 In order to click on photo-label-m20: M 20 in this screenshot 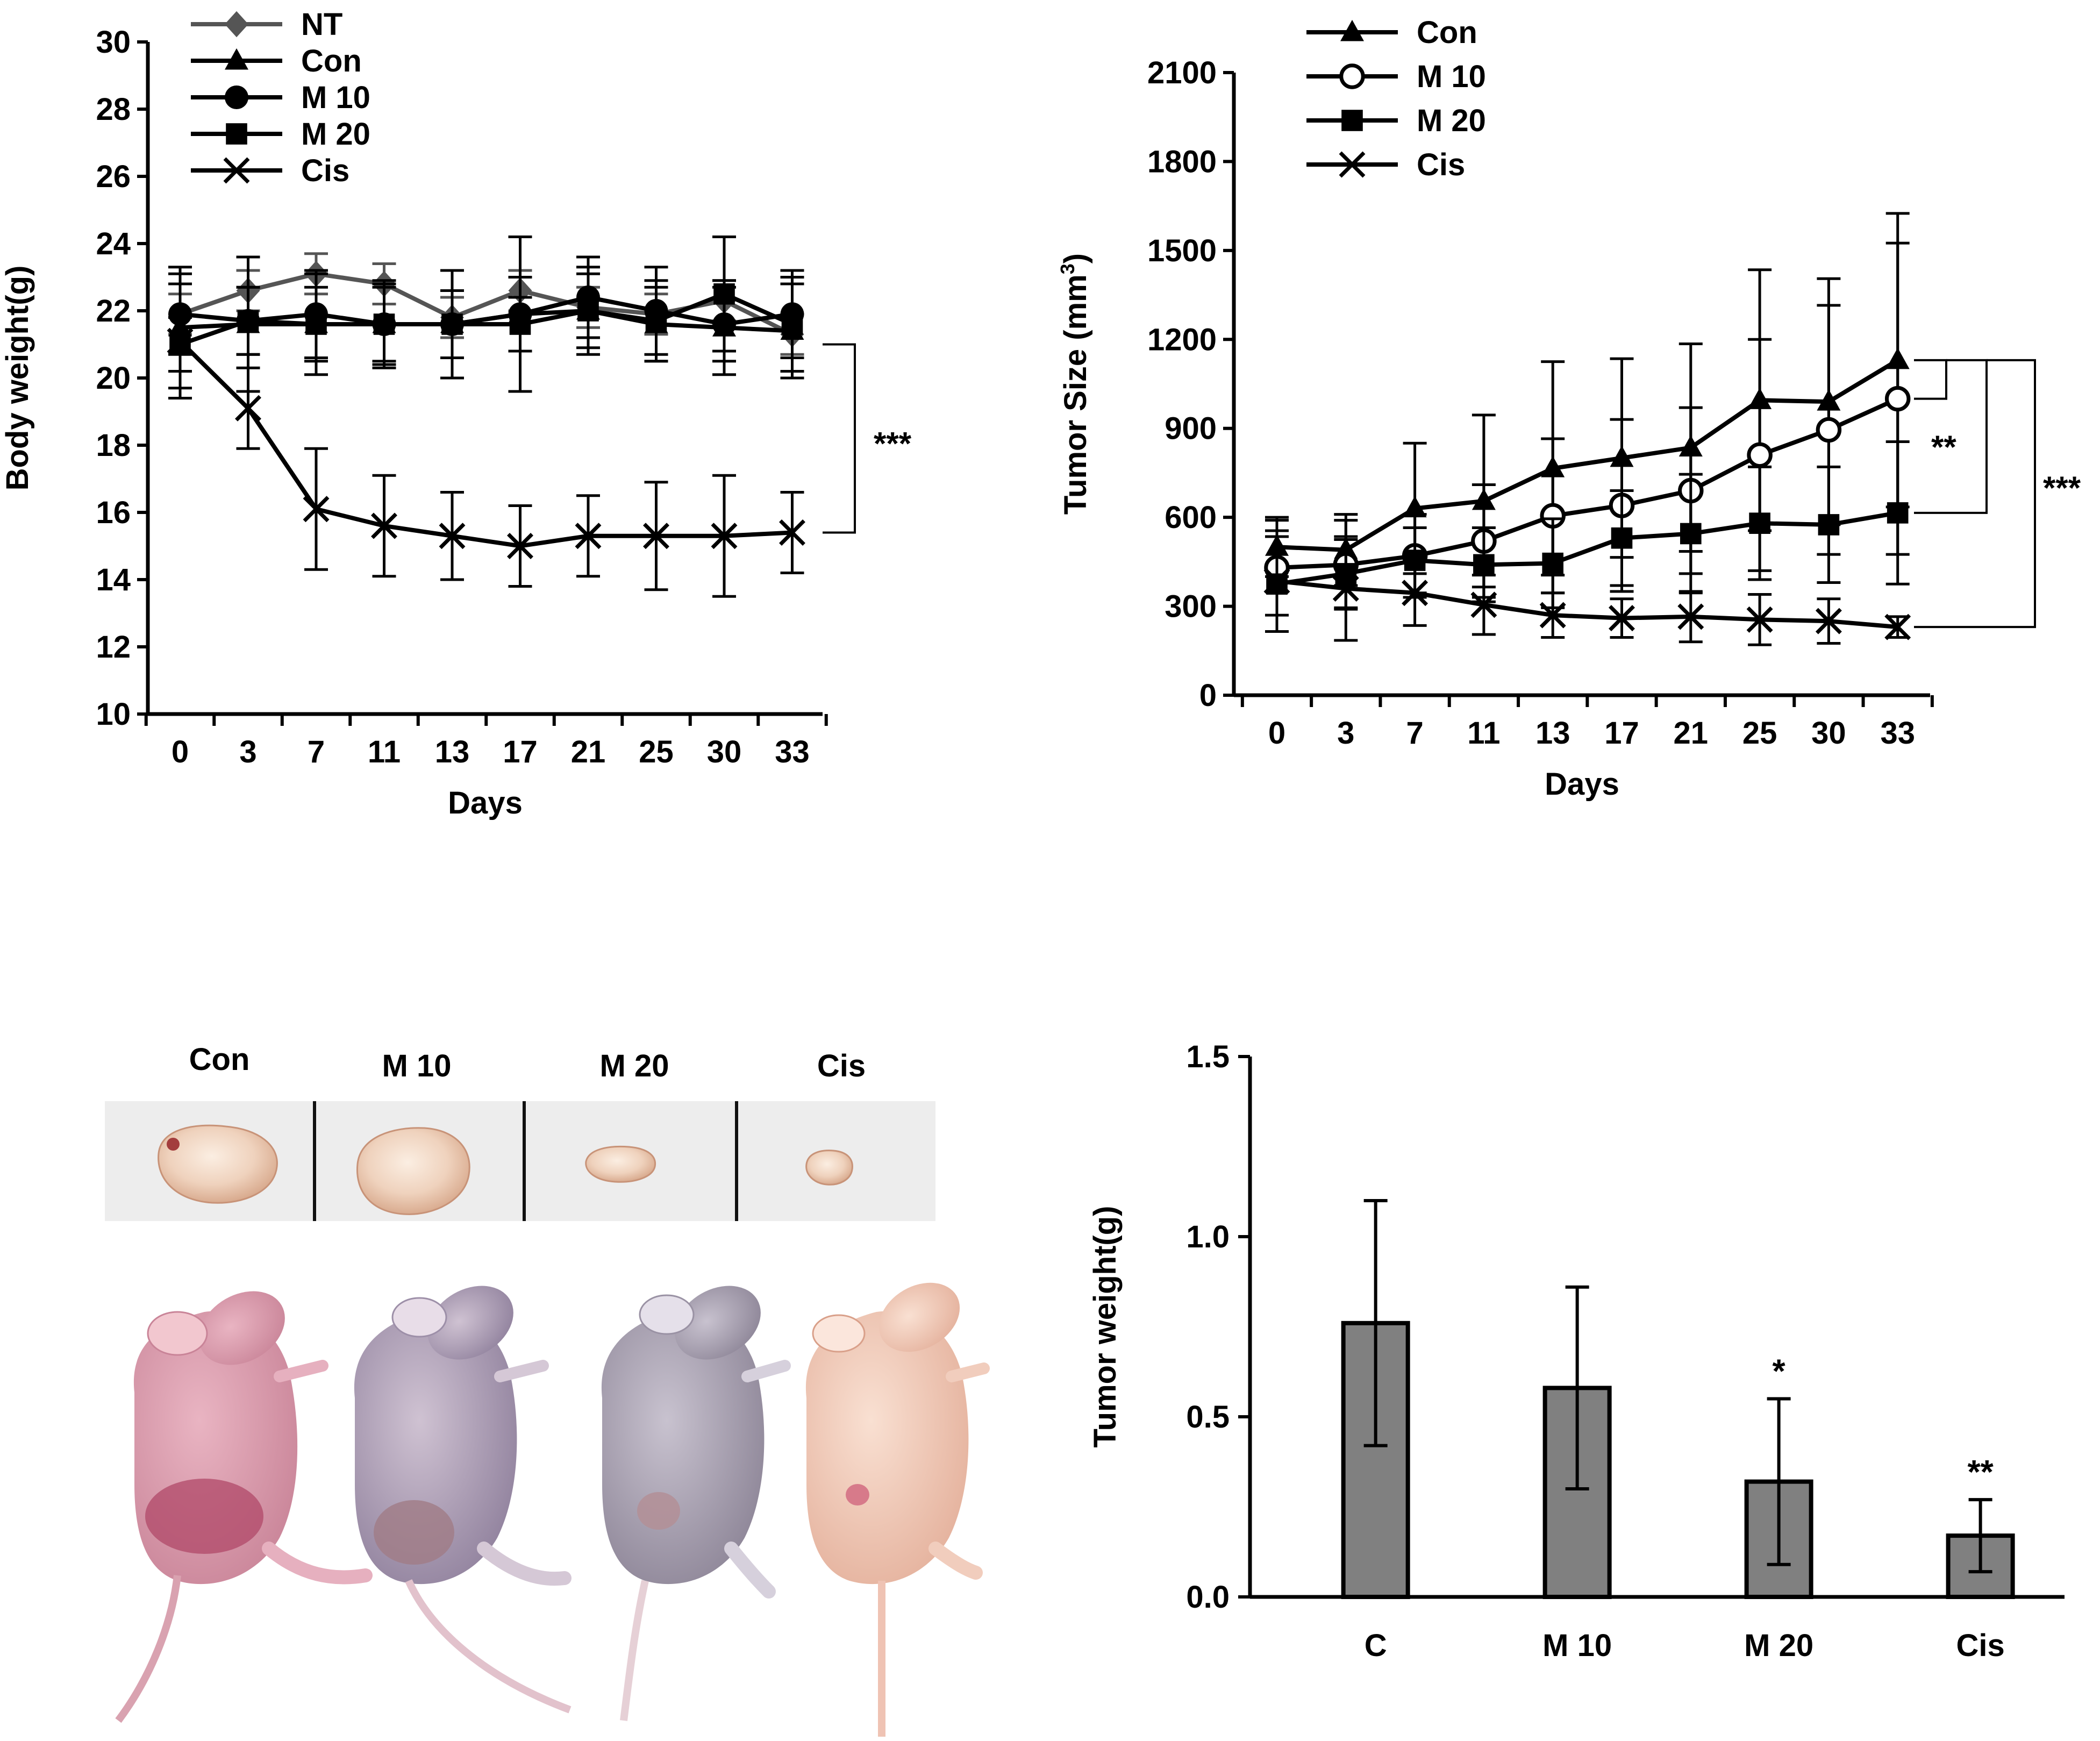, I will do `click(634, 1065)`.